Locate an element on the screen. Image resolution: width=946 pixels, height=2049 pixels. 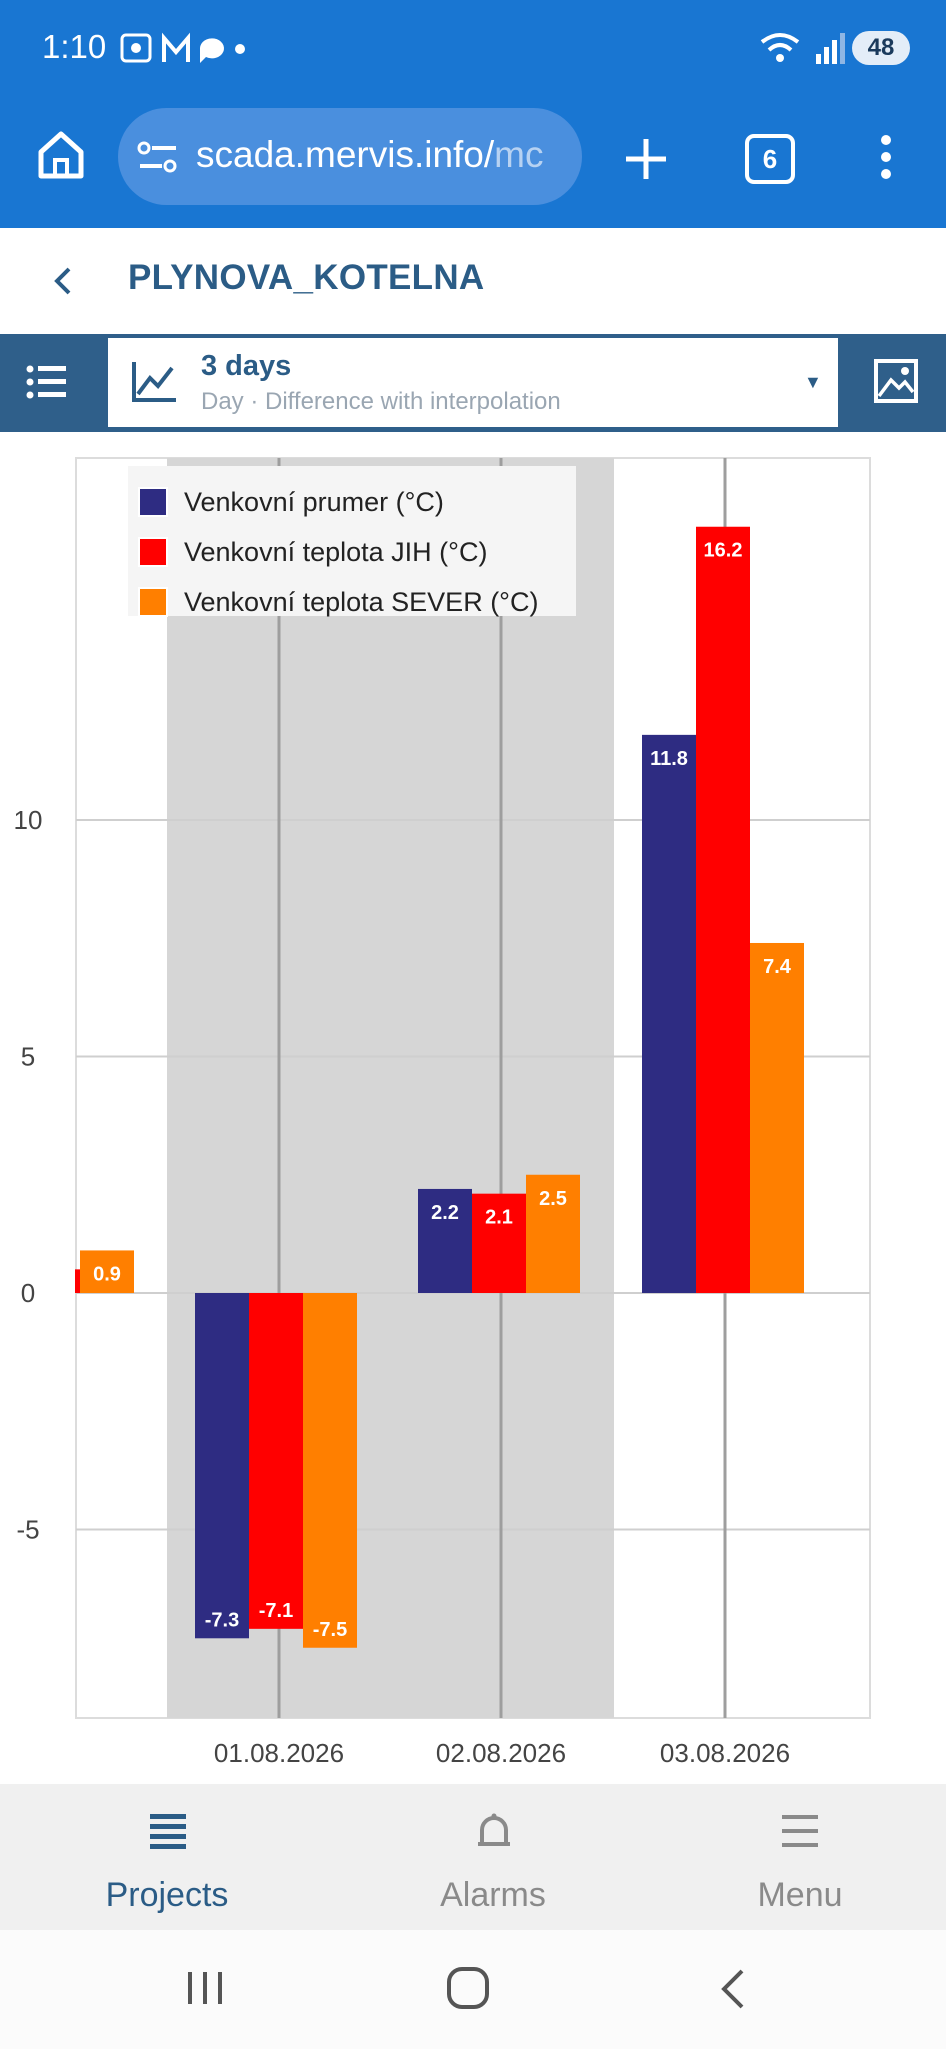
system-navigation-bar is located at coordinates (473, 1989).